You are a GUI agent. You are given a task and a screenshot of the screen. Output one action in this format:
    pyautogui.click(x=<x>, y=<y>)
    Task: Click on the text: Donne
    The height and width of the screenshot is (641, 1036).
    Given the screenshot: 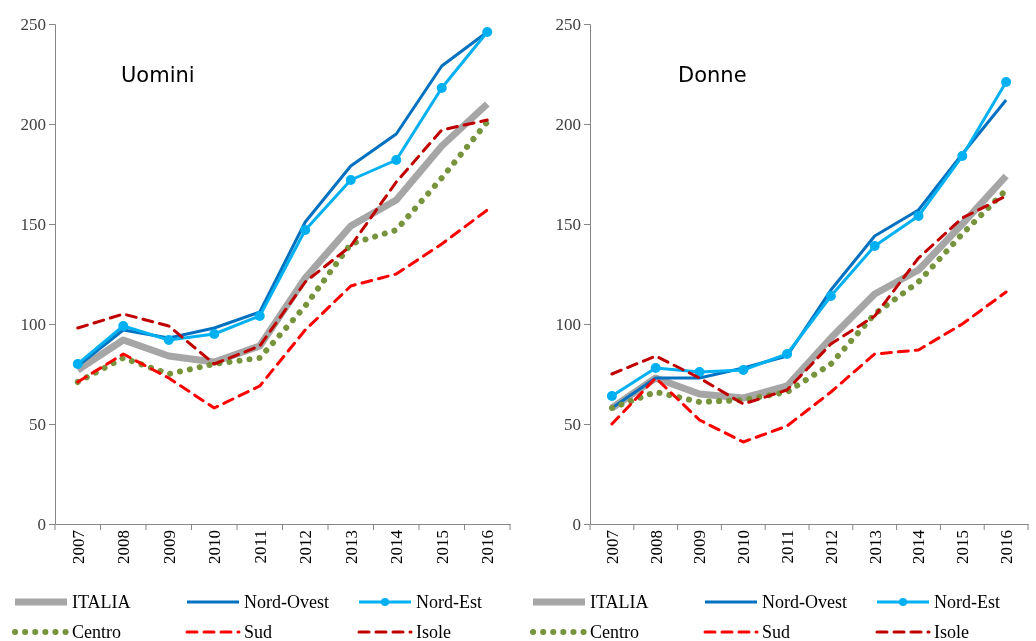 What is the action you would take?
    pyautogui.click(x=712, y=75)
    